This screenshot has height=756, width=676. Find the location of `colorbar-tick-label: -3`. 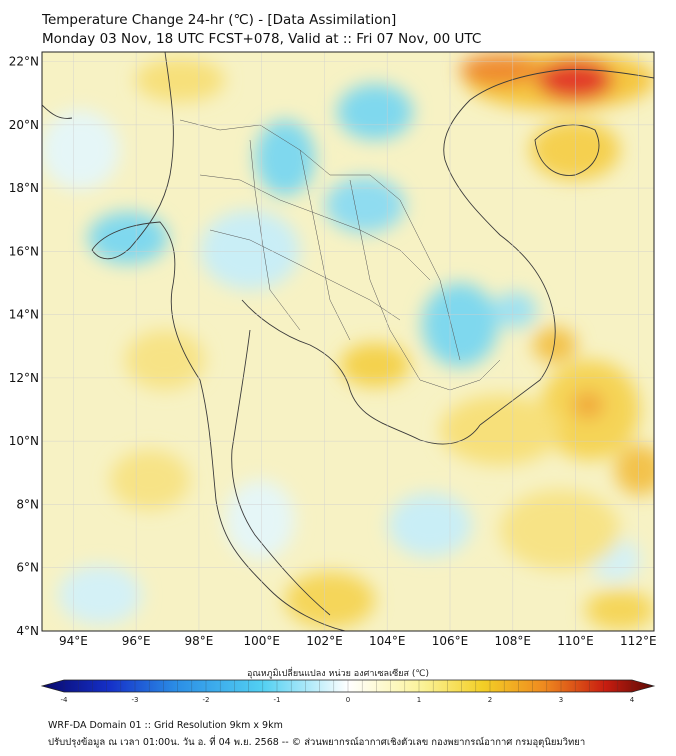

colorbar-tick-label: -3 is located at coordinates (135, 700).